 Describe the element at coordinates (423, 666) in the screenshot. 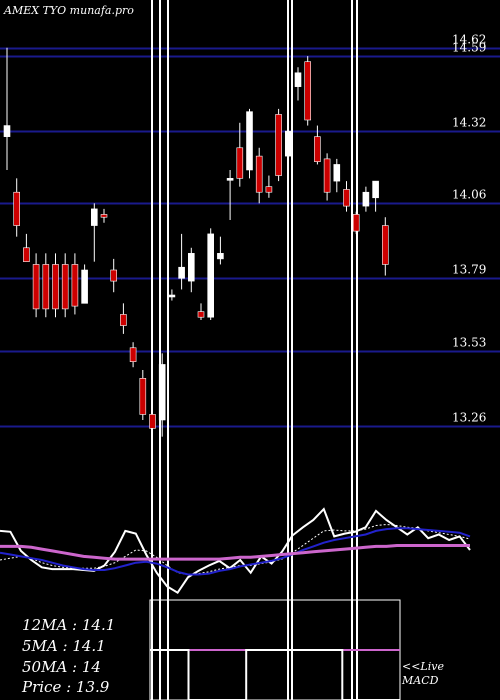

I see `macd-live-label: <<Live` at that location.